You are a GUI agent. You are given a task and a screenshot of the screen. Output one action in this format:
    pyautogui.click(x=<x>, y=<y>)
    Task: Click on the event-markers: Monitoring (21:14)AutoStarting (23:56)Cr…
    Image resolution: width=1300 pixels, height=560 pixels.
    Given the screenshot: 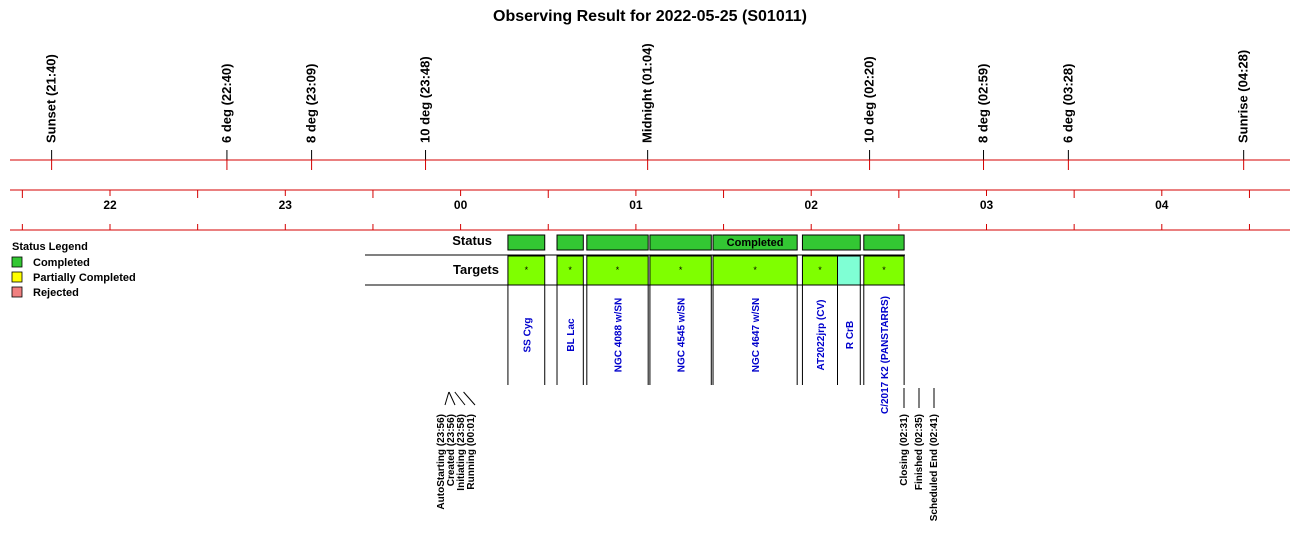 What is the action you would take?
    pyautogui.click(x=688, y=454)
    